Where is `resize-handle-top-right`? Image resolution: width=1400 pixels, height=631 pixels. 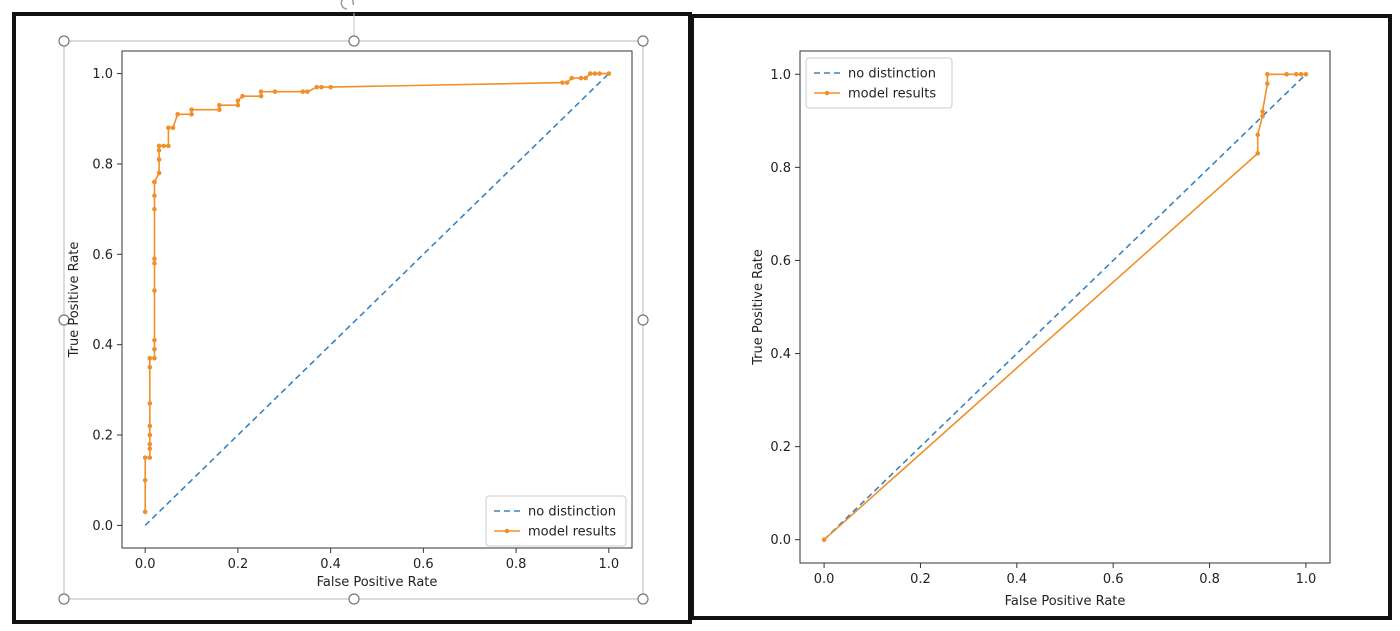 resize-handle-top-right is located at coordinates (643, 41).